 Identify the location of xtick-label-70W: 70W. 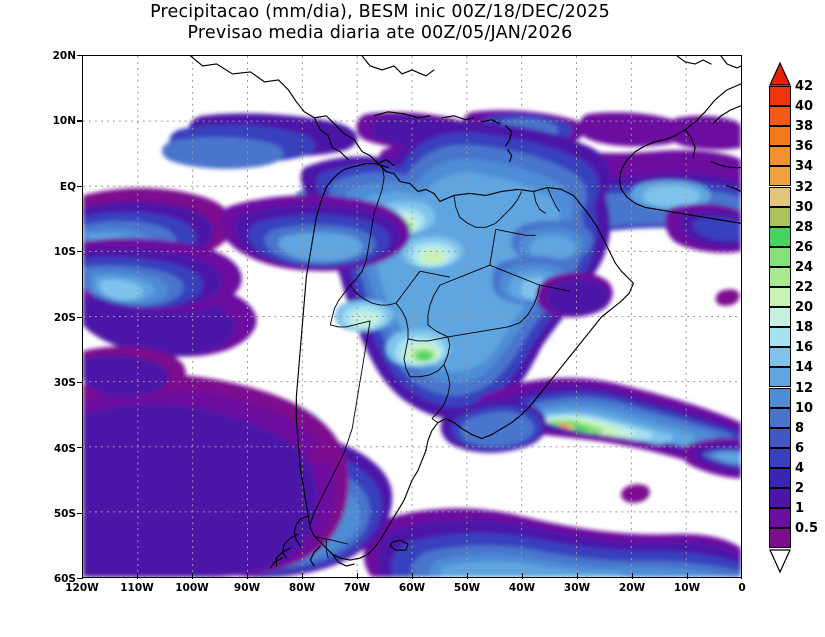
(357, 588).